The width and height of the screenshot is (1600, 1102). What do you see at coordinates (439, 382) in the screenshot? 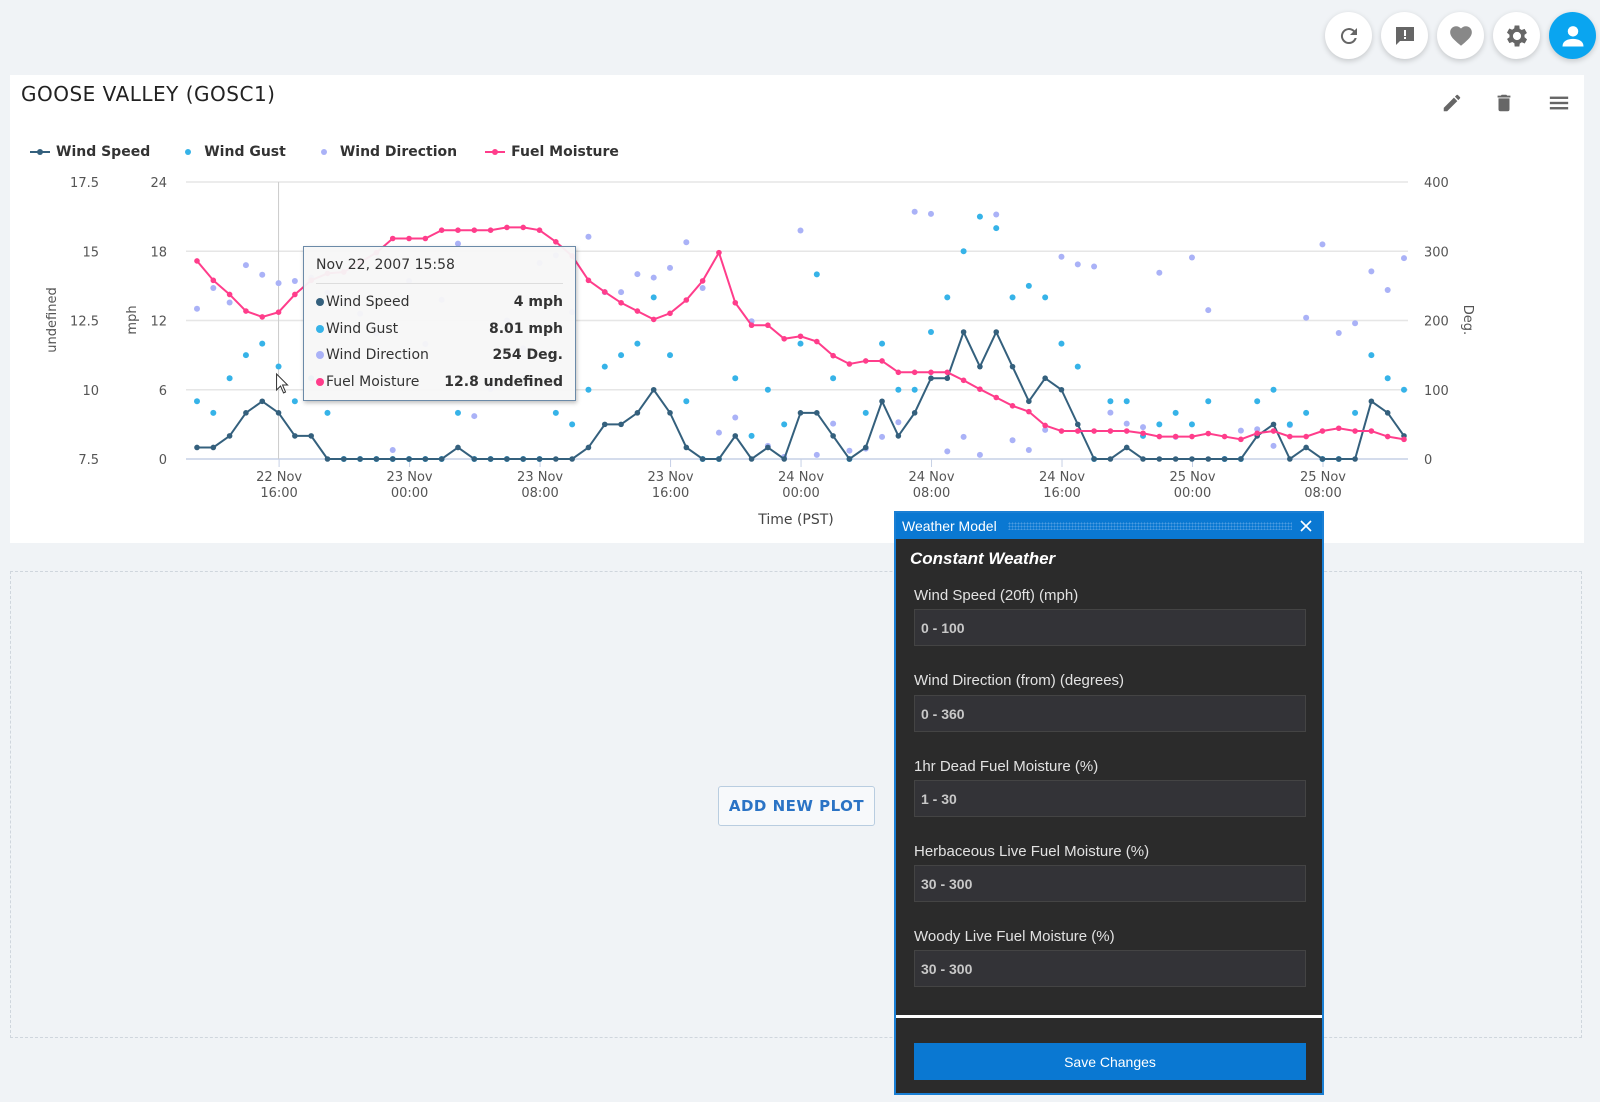
I see `tooltip-row: Fuel Moisture 12.8 undefined` at bounding box center [439, 382].